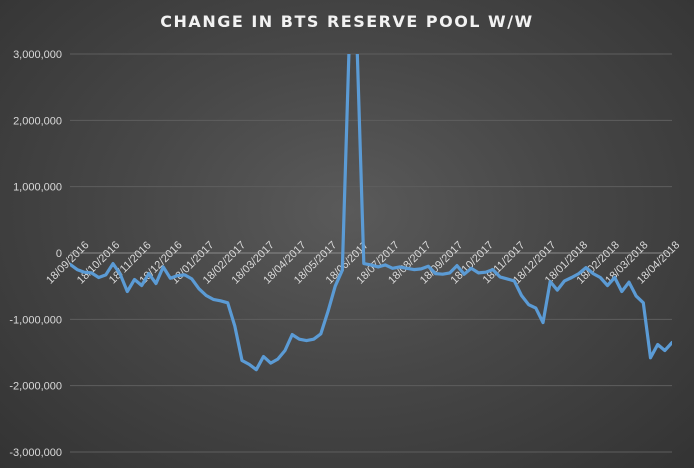  What do you see at coordinates (35, 387) in the screenshot?
I see `y-tick-label: -2,000,000` at bounding box center [35, 387].